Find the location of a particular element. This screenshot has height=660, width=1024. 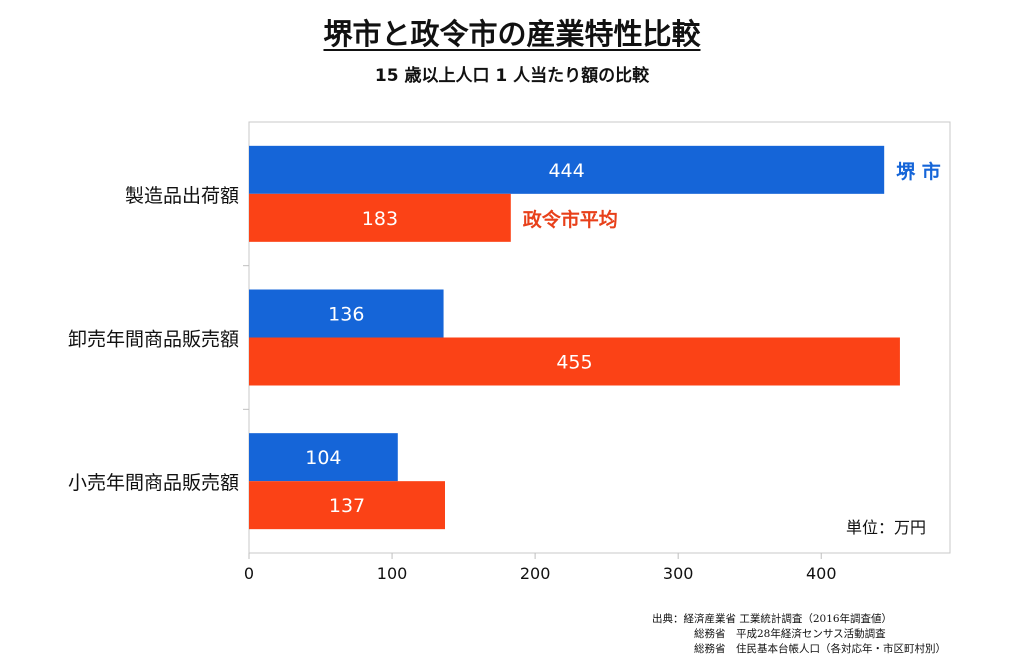

x-tick-label: 0 is located at coordinates (249, 573).